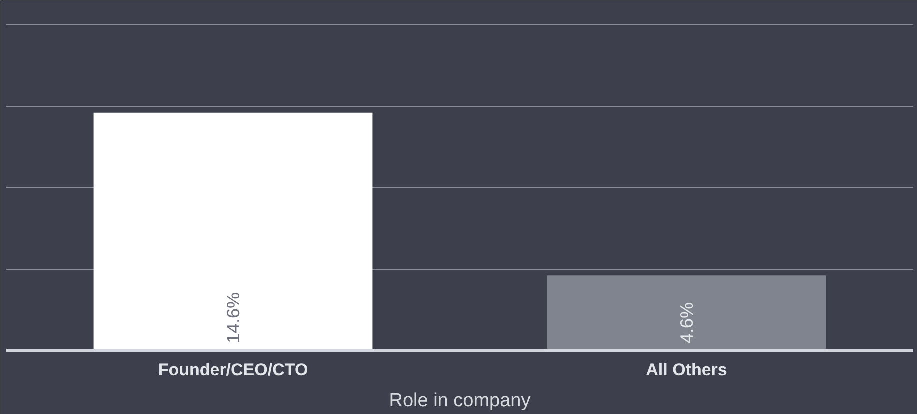 The height and width of the screenshot is (414, 917). I want to click on x-tick-label: All Others, so click(687, 370).